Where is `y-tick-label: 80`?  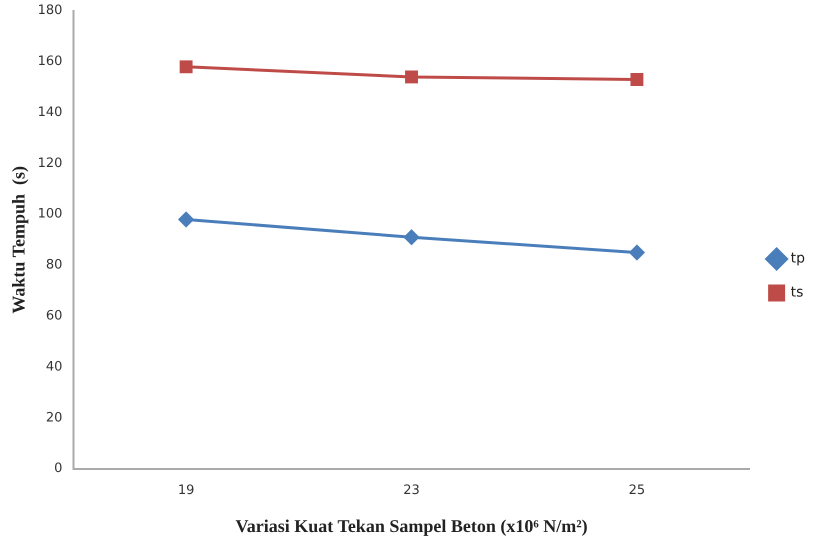 y-tick-label: 80 is located at coordinates (54, 265).